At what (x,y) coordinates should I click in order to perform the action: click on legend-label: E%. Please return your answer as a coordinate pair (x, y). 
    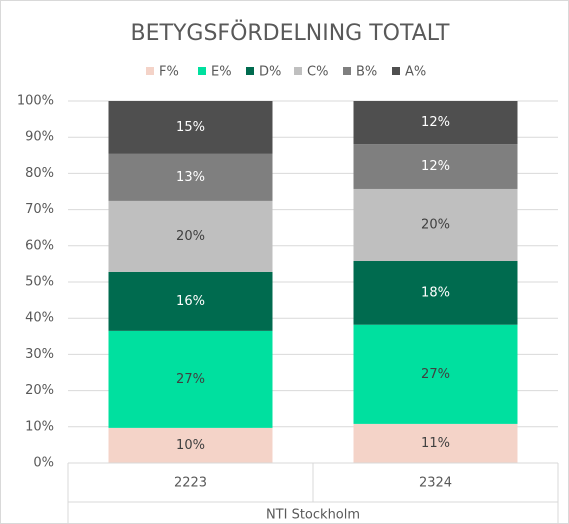
    Looking at the image, I should click on (221, 72).